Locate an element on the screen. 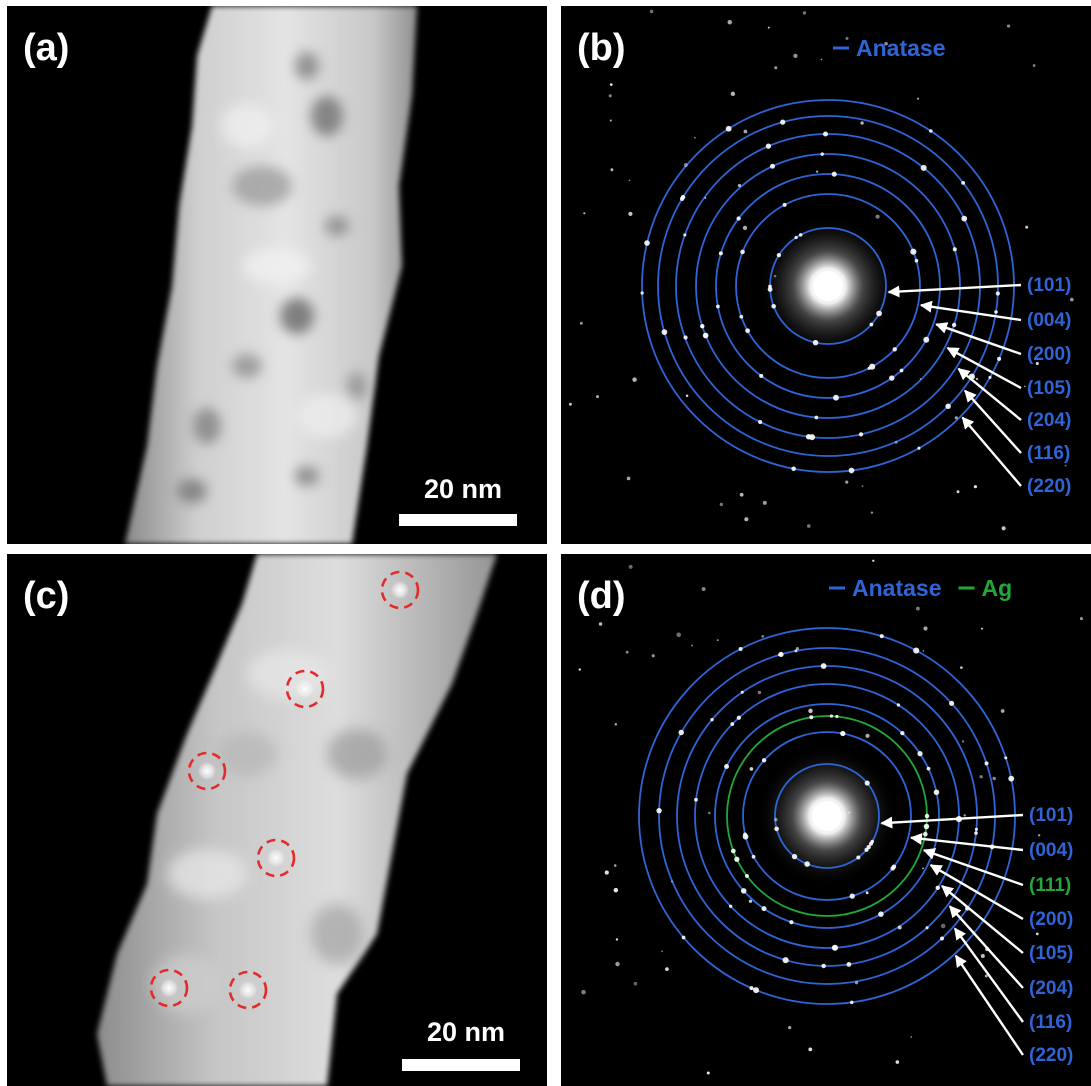 This screenshot has height=1086, width=1091. panel-d-label: (d) is located at coordinates (601, 596).